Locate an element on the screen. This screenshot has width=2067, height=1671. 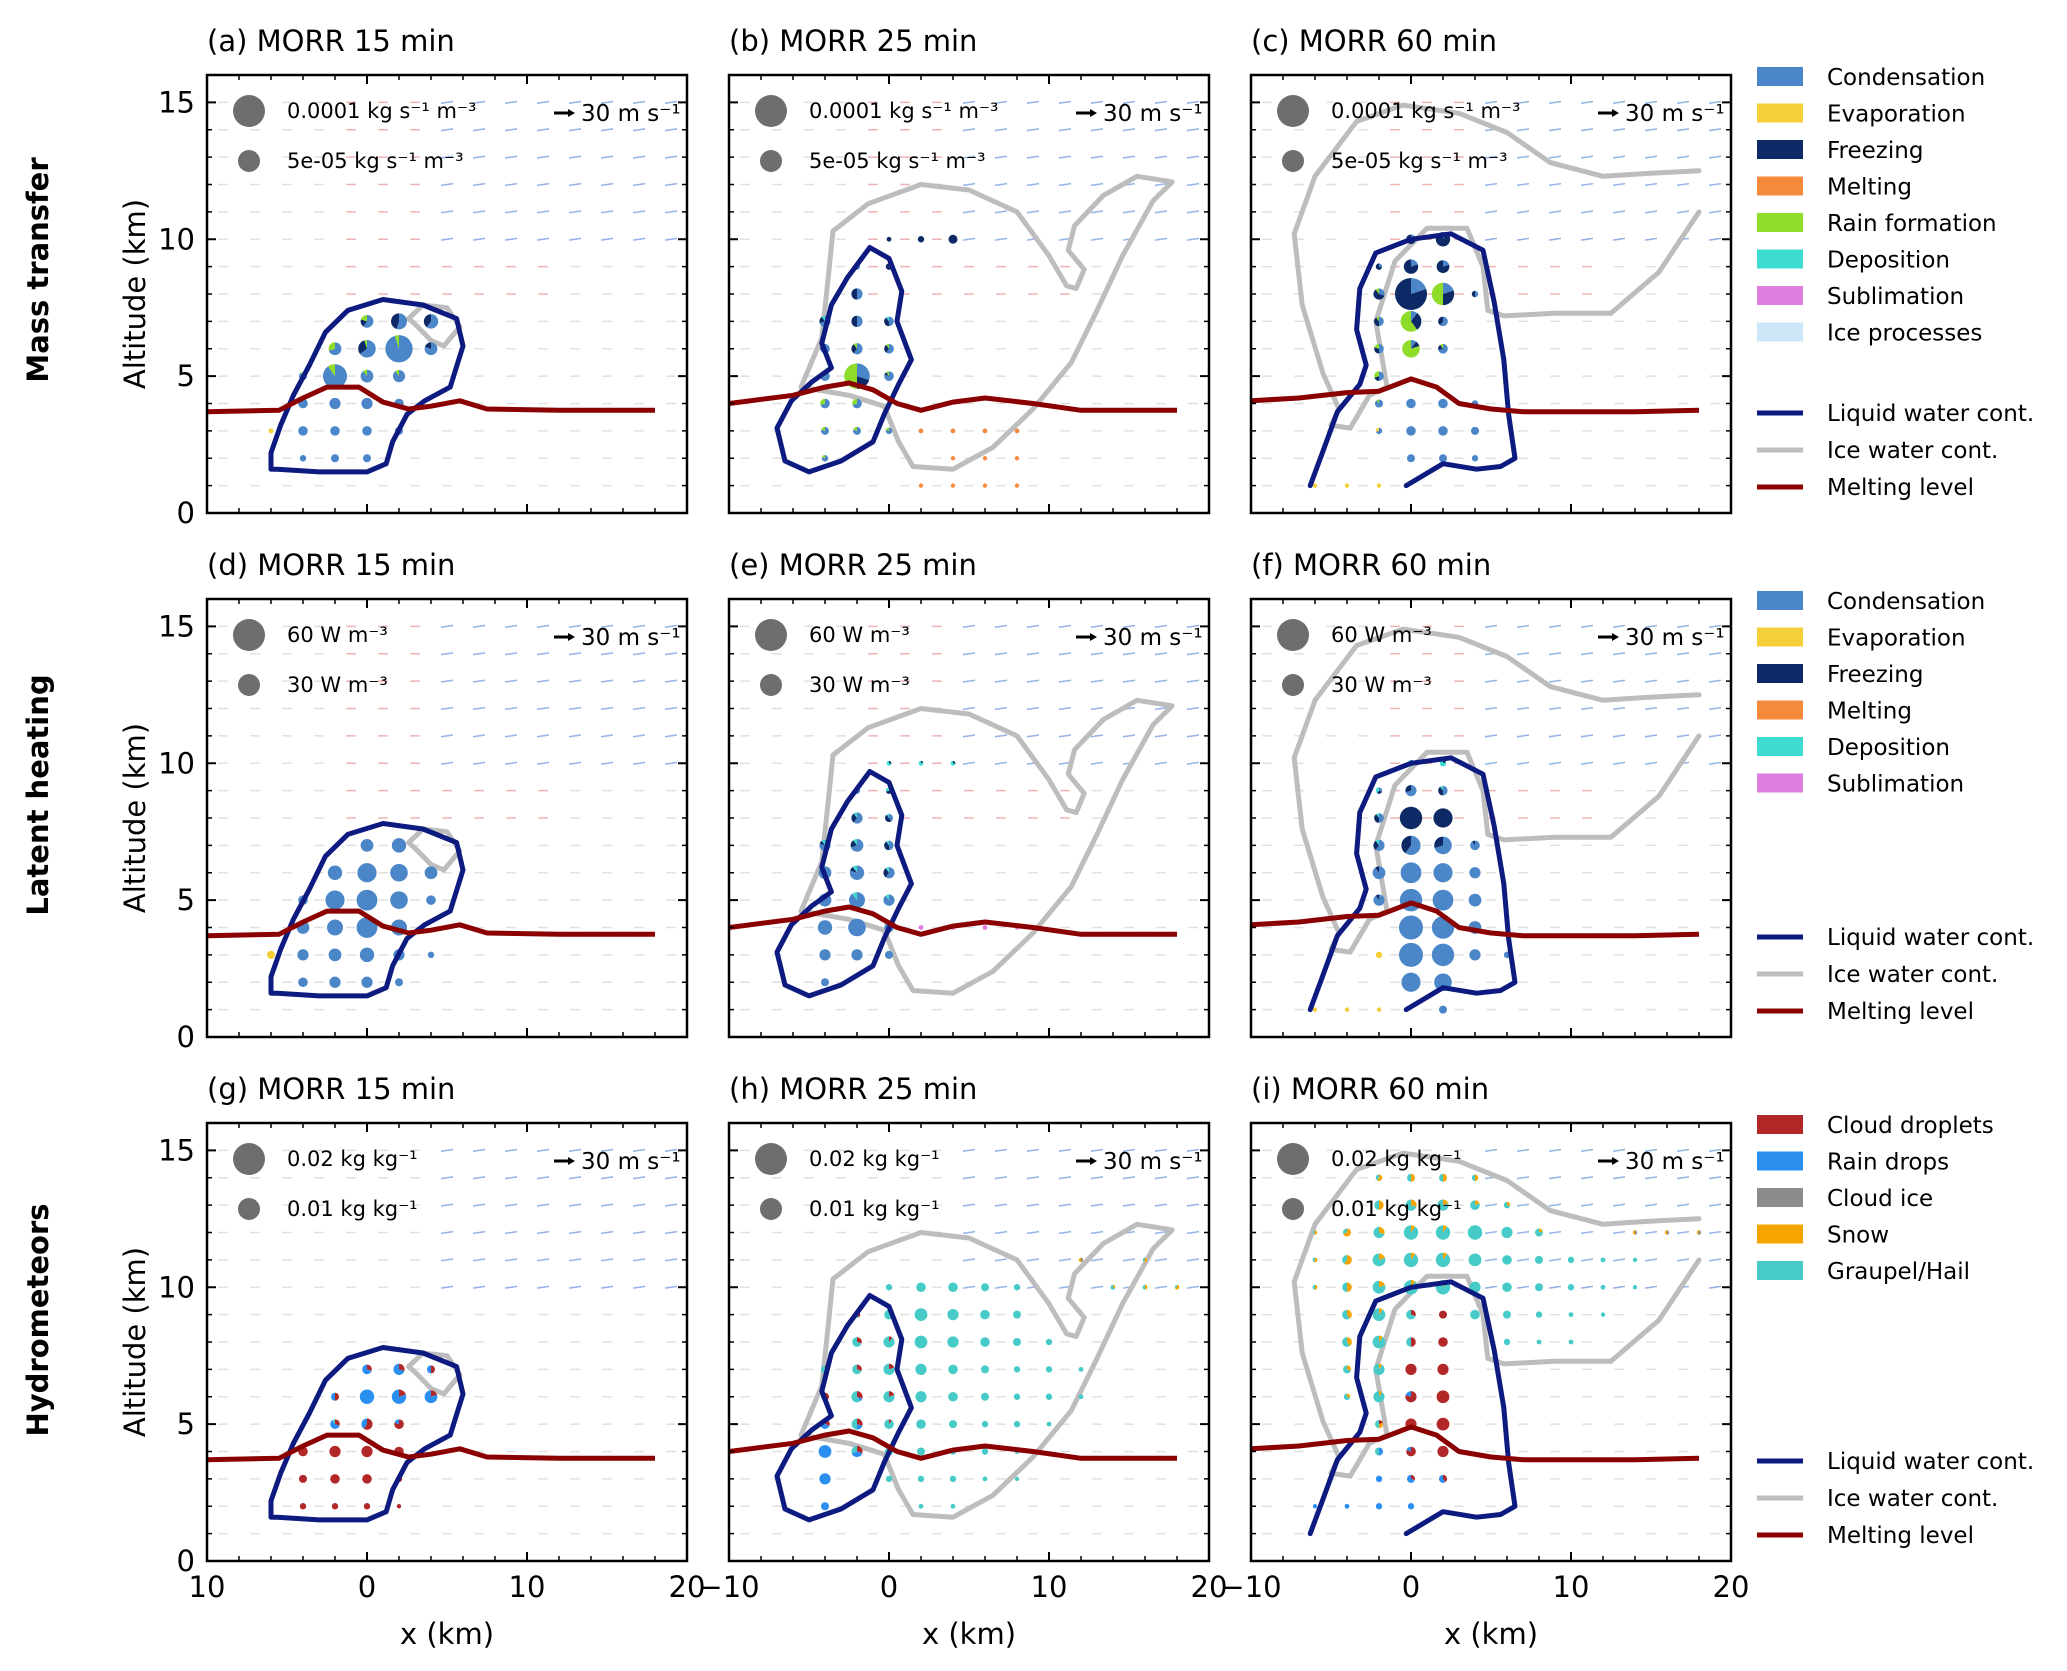
panel-title: (f) MORR 60 min is located at coordinates (1371, 565).